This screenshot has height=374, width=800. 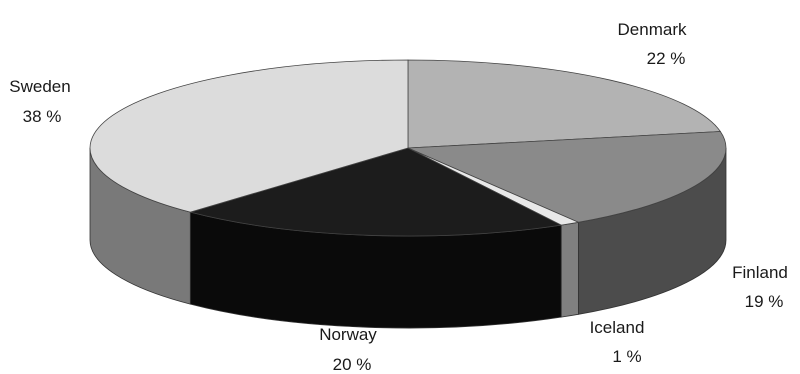 What do you see at coordinates (764, 301) in the screenshot?
I see `slice-value-finland: 19 %` at bounding box center [764, 301].